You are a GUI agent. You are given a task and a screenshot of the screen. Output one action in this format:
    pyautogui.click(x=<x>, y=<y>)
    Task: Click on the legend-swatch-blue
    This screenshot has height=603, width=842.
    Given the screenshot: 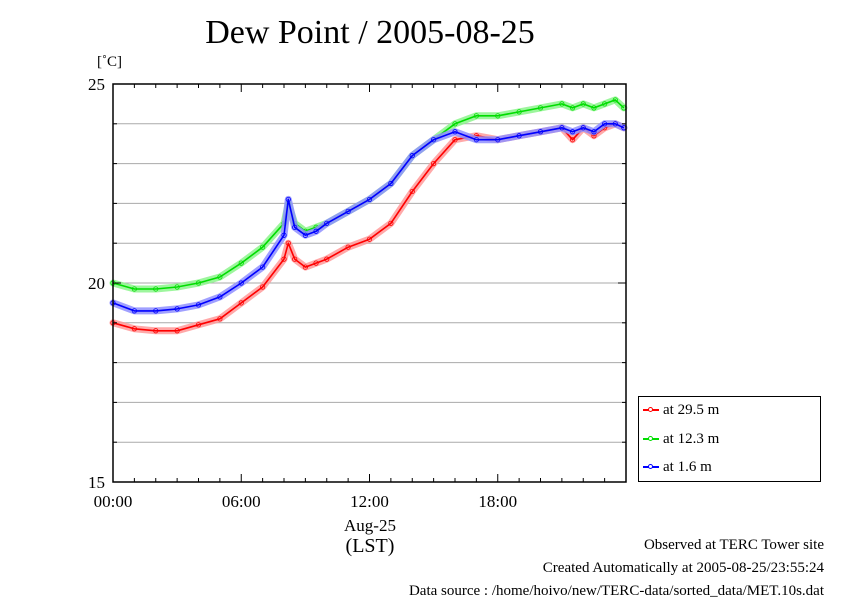 What is the action you would take?
    pyautogui.click(x=651, y=466)
    